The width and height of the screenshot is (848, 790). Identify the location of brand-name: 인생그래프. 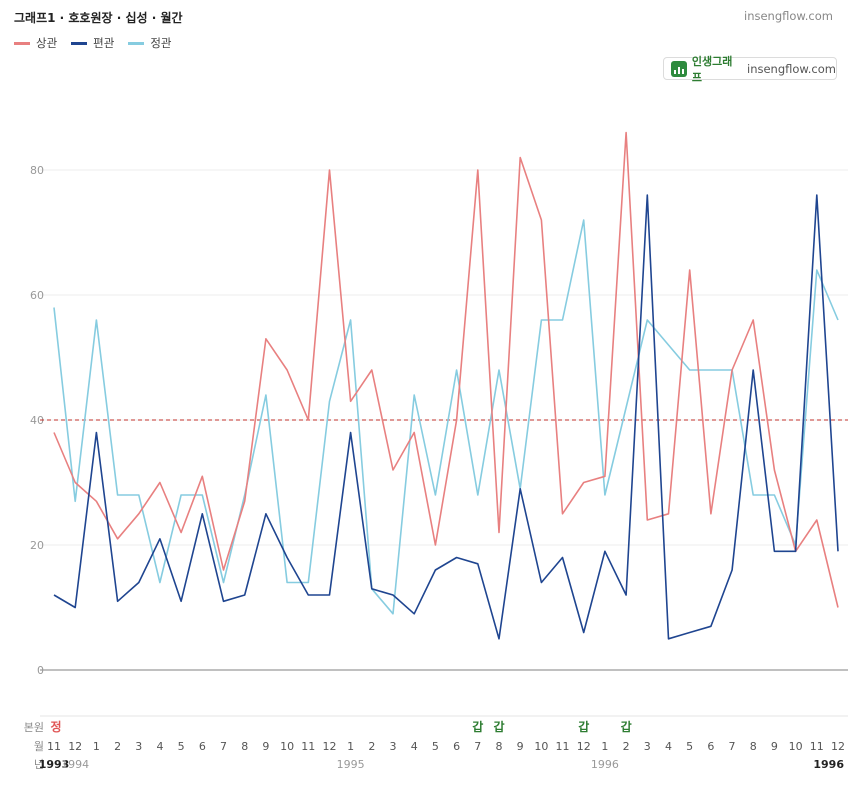
(712, 69).